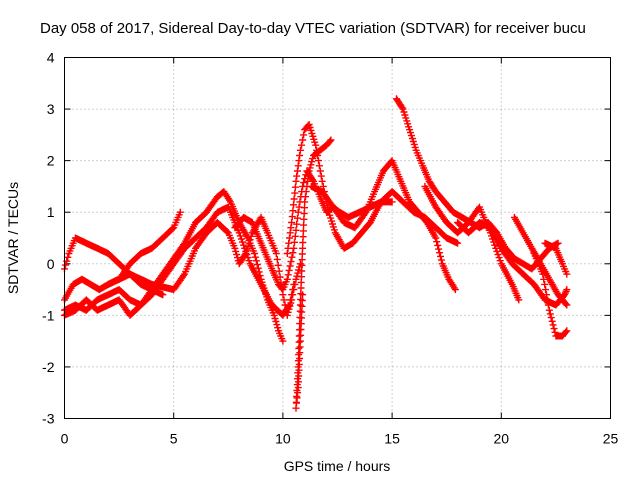  What do you see at coordinates (48, 419) in the screenshot?
I see `y-tick-label: -3` at bounding box center [48, 419].